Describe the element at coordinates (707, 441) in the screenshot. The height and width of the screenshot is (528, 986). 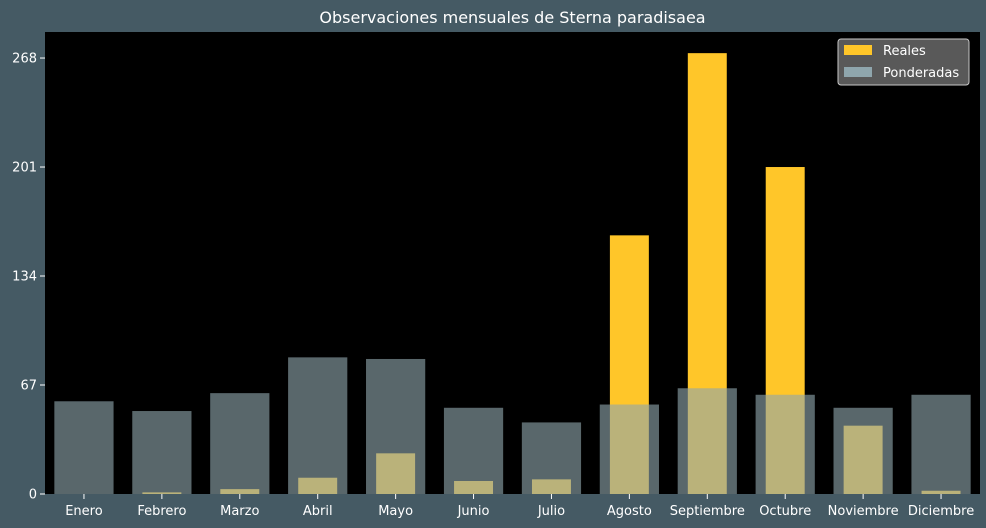
I see `bar-ponderadas-septiembre` at that location.